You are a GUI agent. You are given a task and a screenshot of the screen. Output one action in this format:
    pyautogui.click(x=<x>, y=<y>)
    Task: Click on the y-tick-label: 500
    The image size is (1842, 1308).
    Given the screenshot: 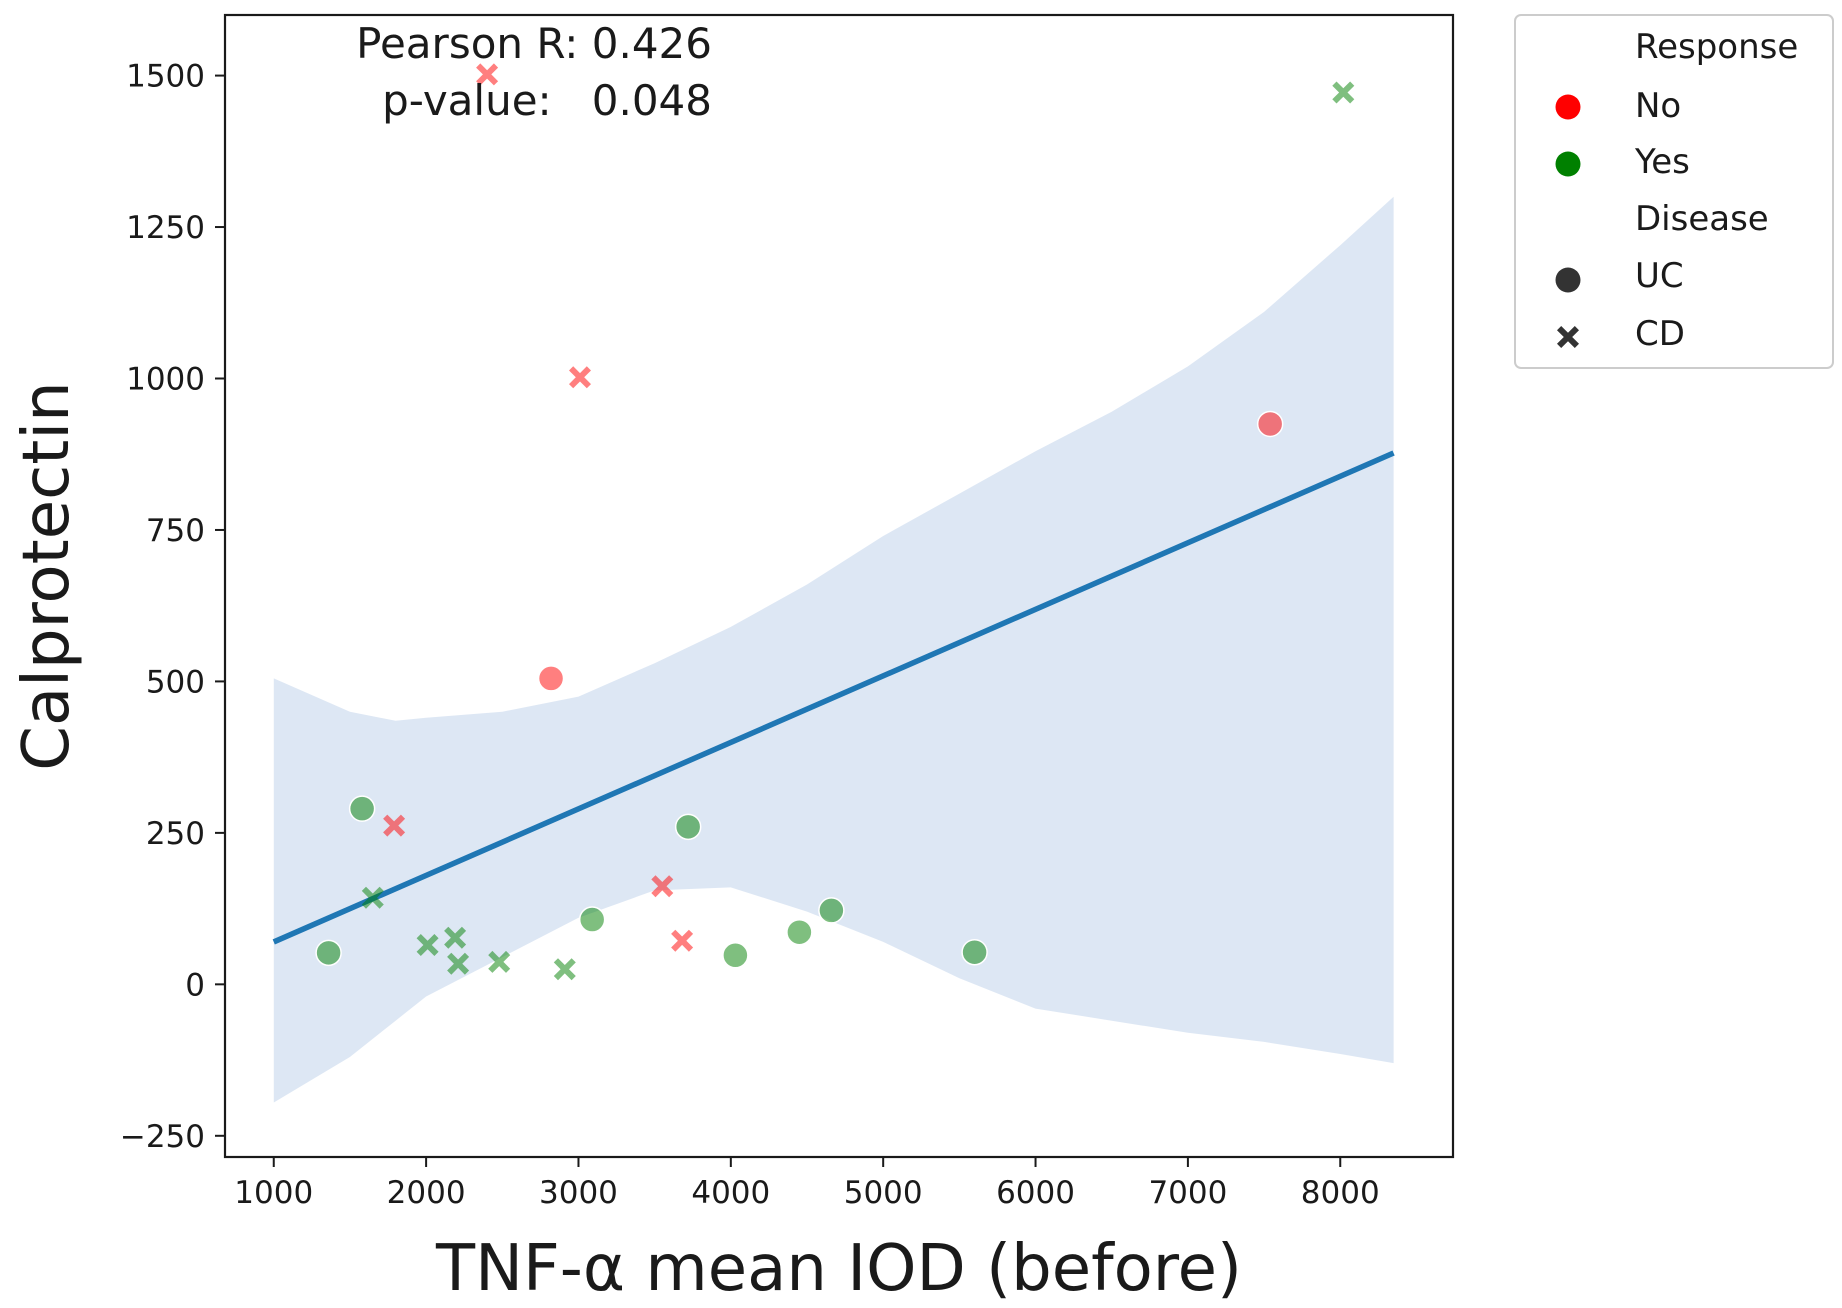 What is the action you would take?
    pyautogui.click(x=175, y=682)
    